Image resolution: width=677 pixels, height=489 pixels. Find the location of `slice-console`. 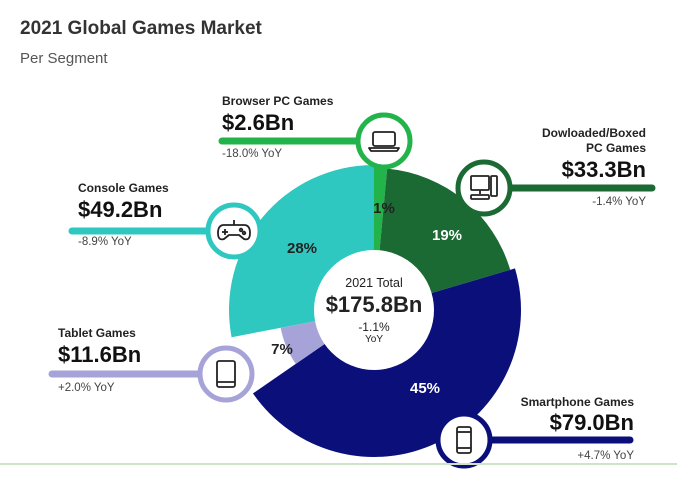

slice-console is located at coordinates (301, 251).